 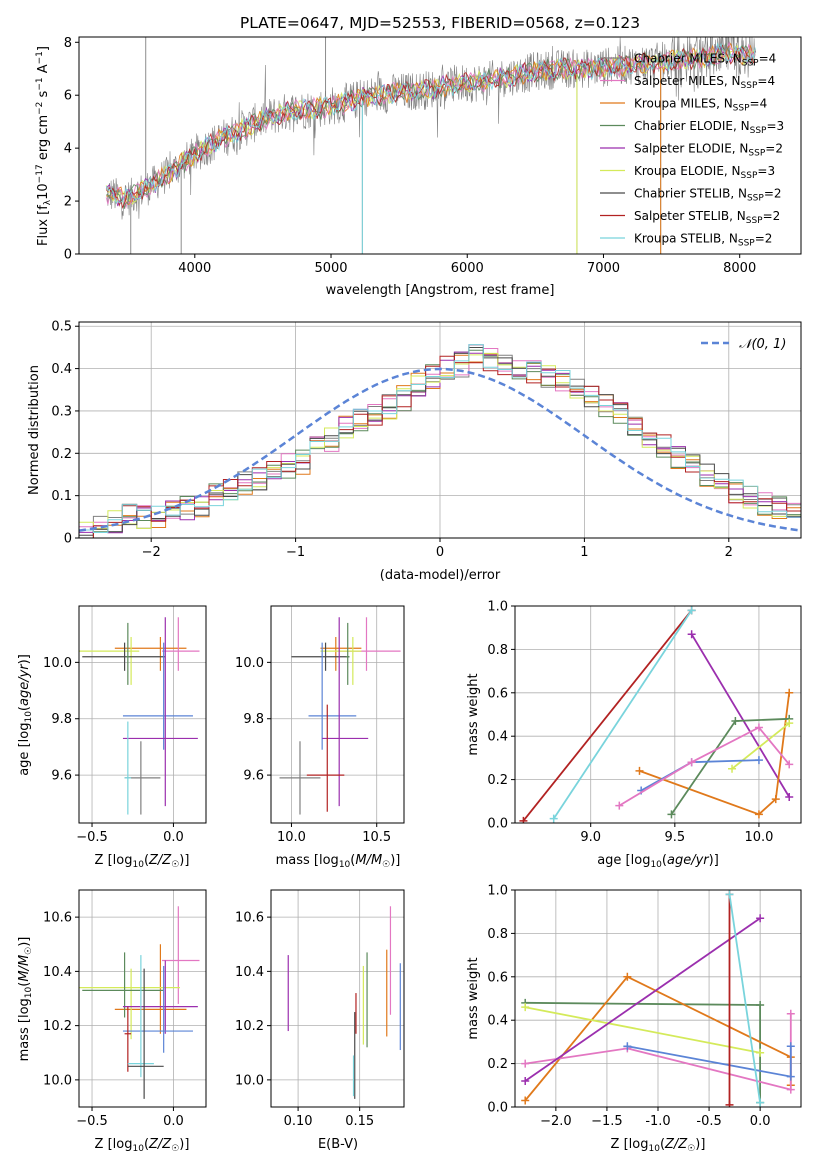 What do you see at coordinates (607, 1121) in the screenshot?
I see `x-tick-label: −1.5` at bounding box center [607, 1121].